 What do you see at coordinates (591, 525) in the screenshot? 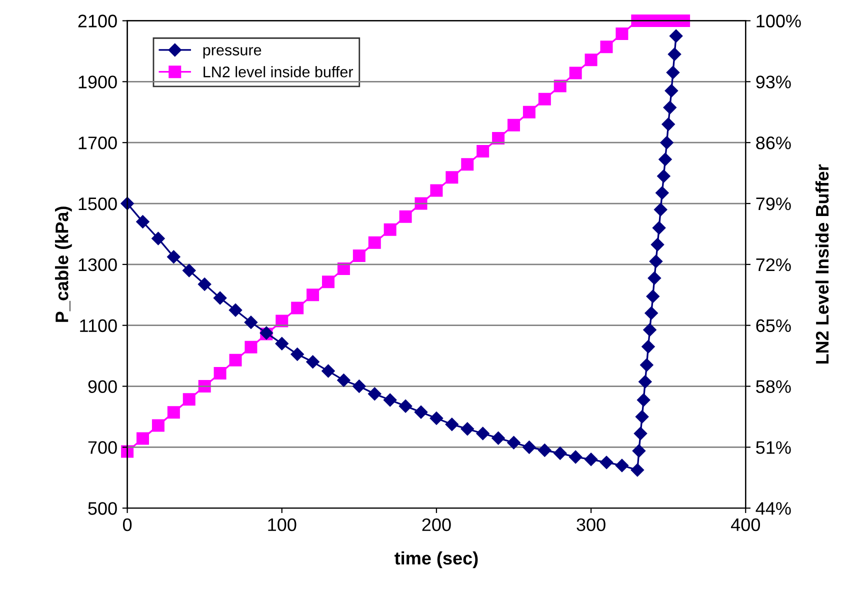
I see `x-tick-label: 300` at bounding box center [591, 525].